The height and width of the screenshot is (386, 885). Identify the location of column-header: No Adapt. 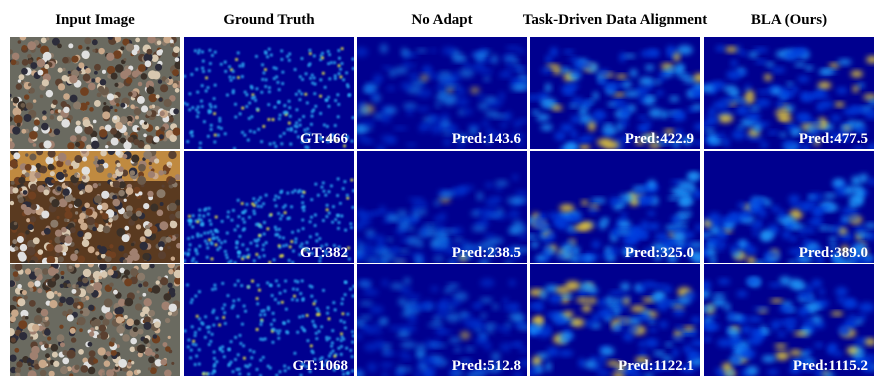
(441, 20).